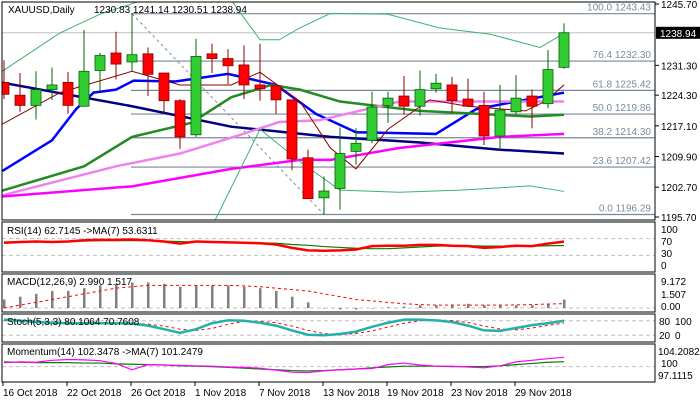 This screenshot has width=700, height=400. I want to click on rsi-panel, so click(328, 247).